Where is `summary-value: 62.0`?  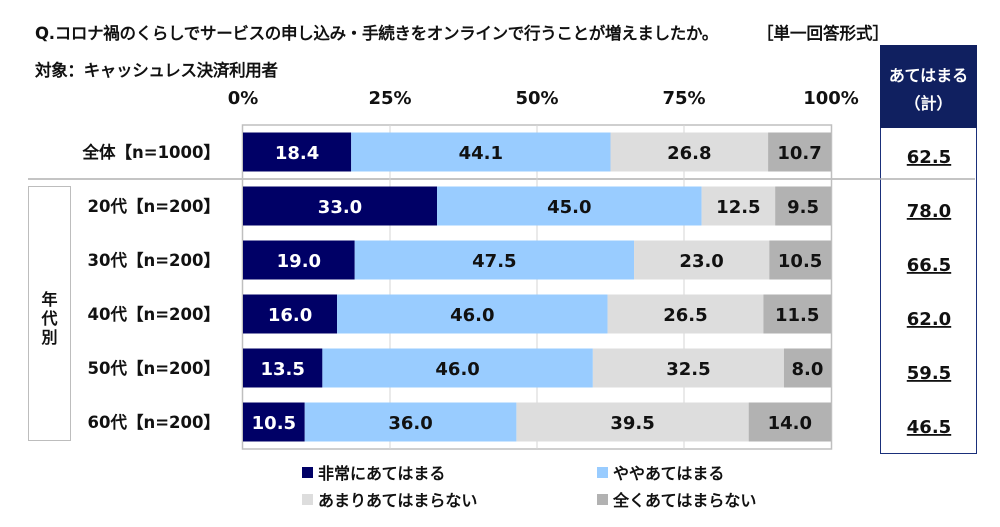
summary-value: 62.0 is located at coordinates (929, 319).